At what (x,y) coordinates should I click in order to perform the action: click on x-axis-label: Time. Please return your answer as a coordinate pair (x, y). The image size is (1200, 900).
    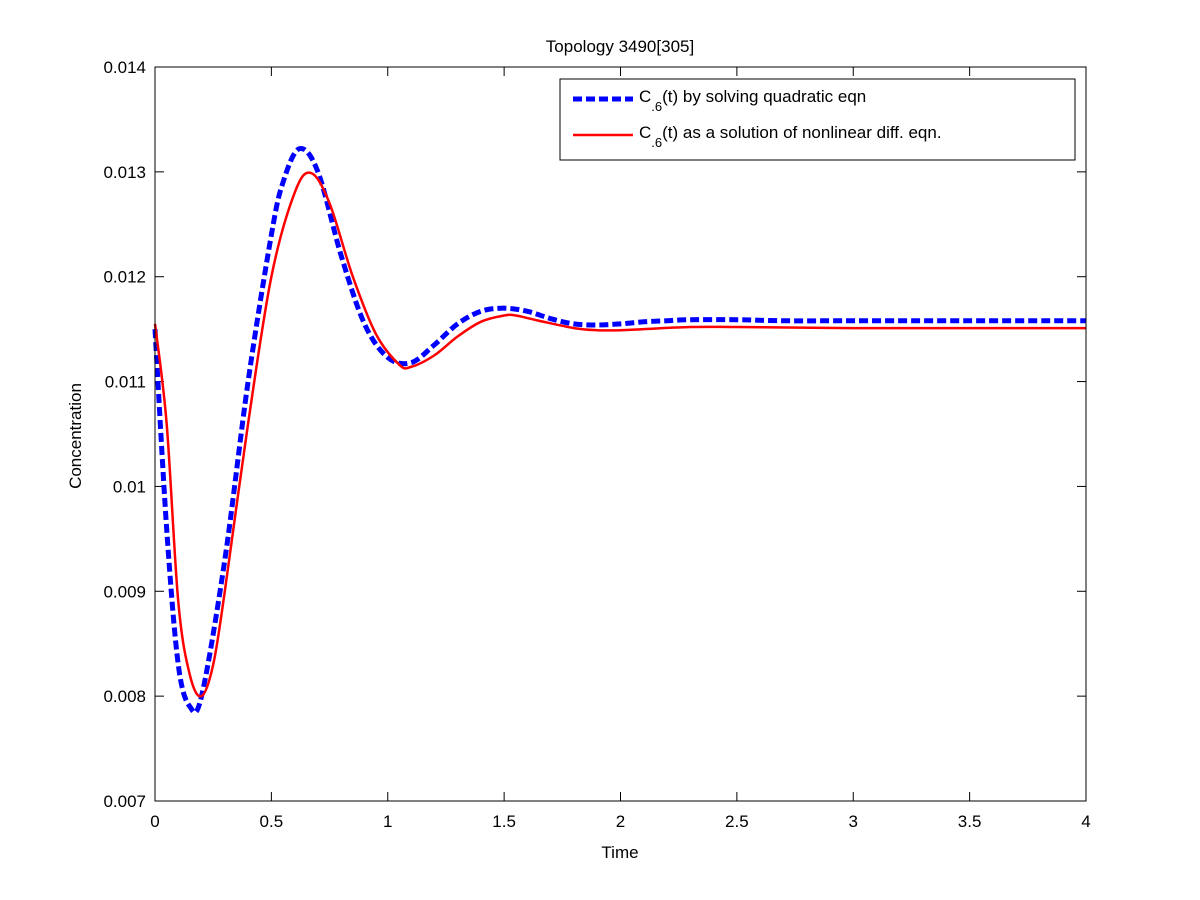
    Looking at the image, I should click on (619, 852).